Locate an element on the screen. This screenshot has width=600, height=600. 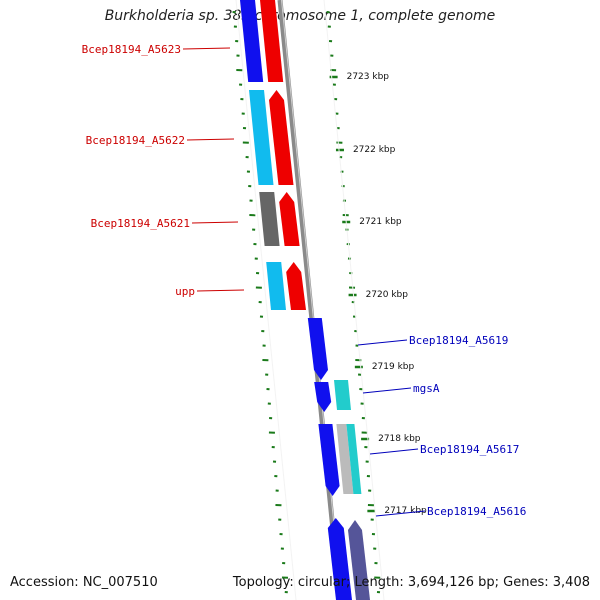
gene-label-forward: Bcep18194_A5623 is located at coordinates (131, 49).